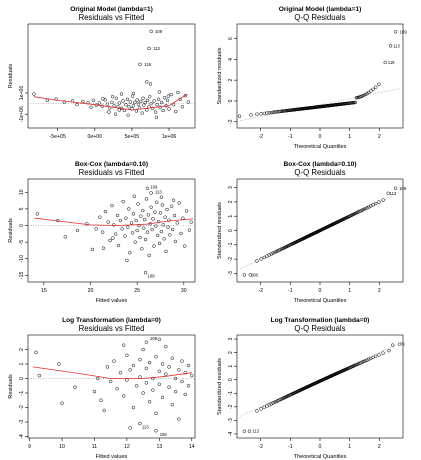 The height and width of the screenshot is (460, 421). Describe the element at coordinates (290, 447) in the screenshot. I see `x-tick-label: -1` at that location.